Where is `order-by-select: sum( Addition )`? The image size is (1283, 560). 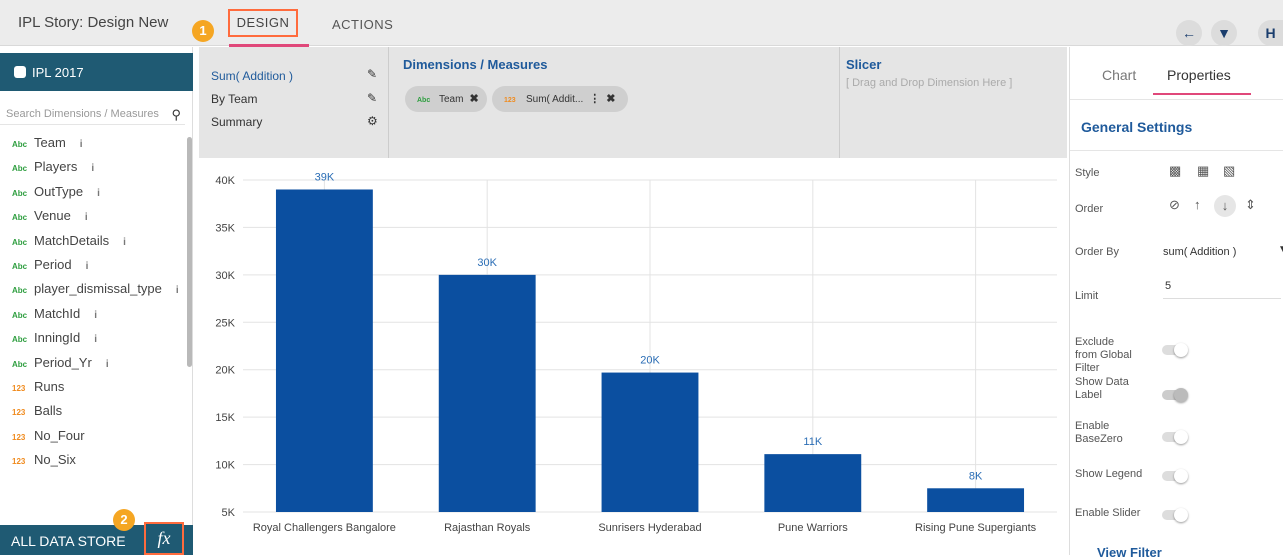 order-by-select: sum( Addition ) is located at coordinates (1200, 252).